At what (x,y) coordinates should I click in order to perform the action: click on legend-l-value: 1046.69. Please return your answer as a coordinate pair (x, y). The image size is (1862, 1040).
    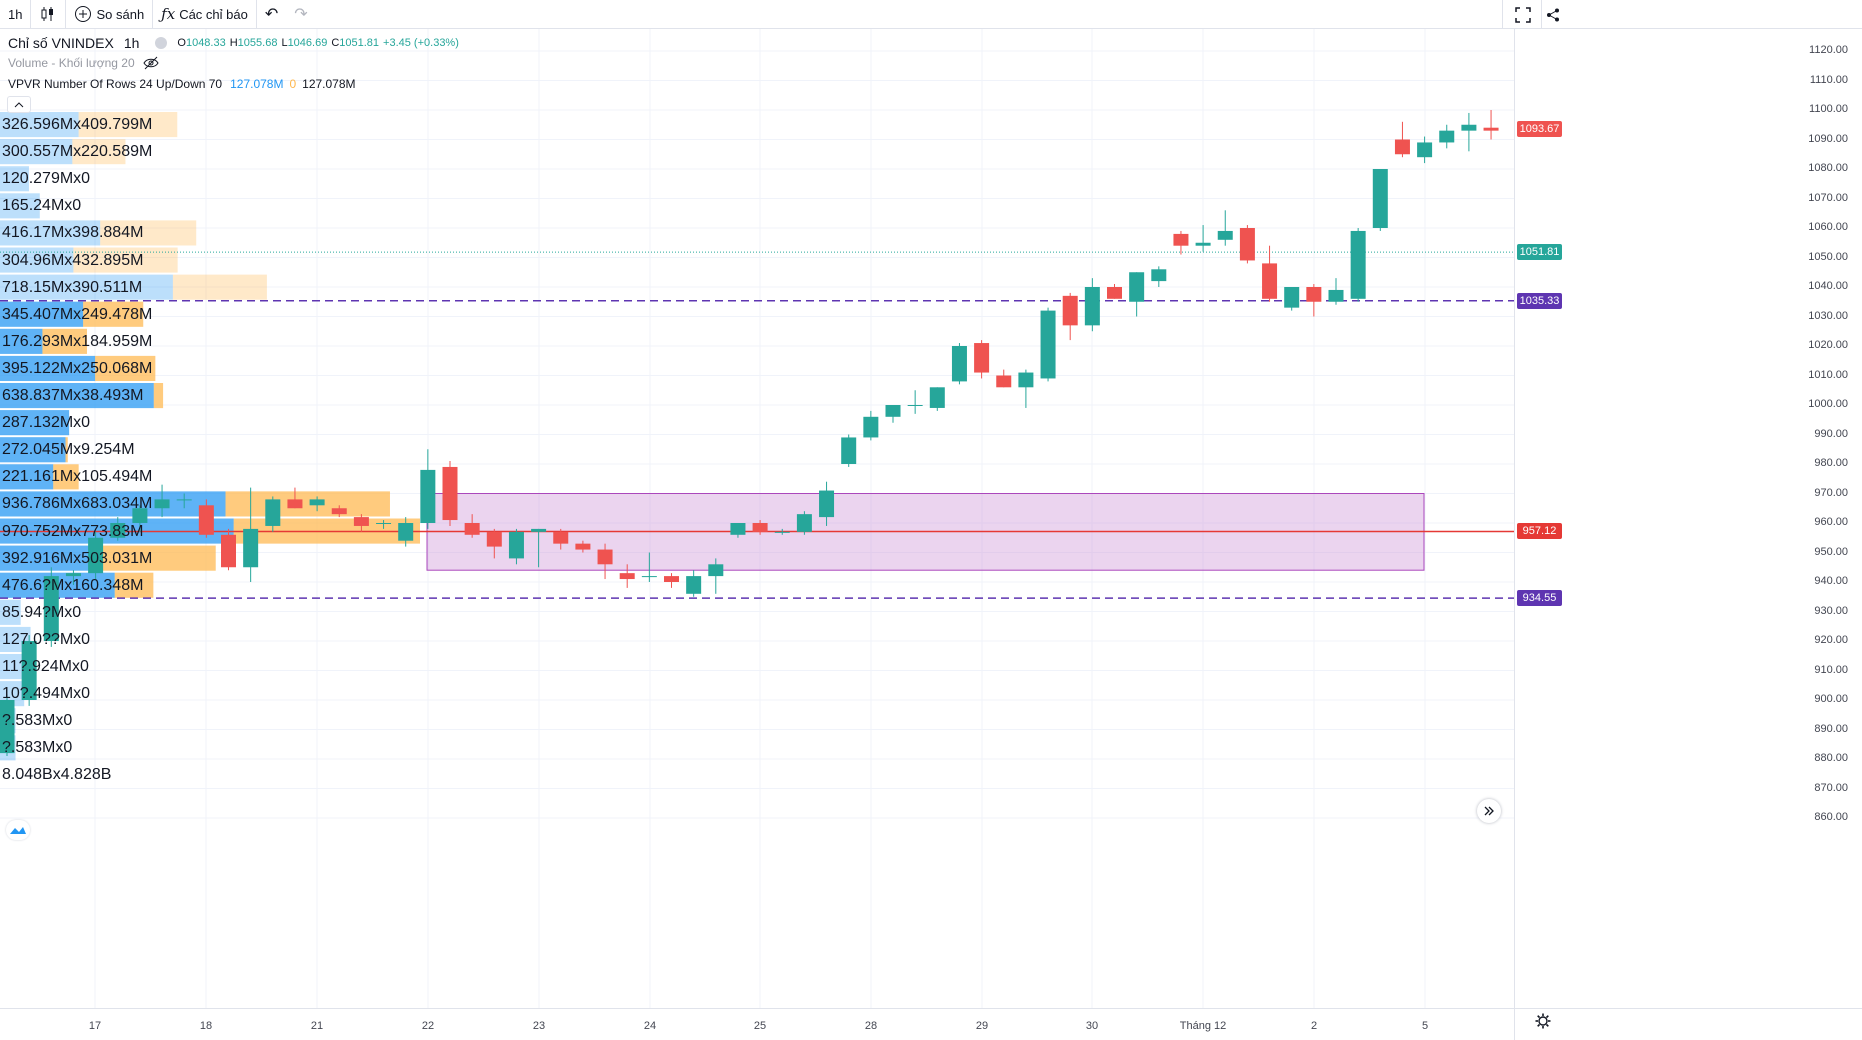
    Looking at the image, I should click on (307, 43).